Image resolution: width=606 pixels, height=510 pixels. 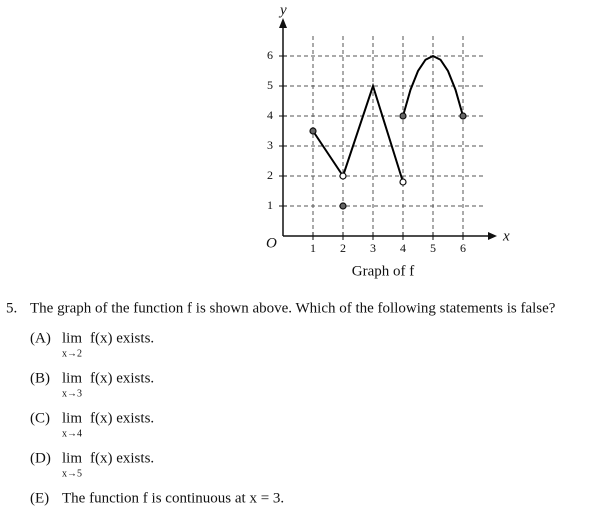 What do you see at coordinates (39, 498) in the screenshot?
I see `choice-letter: (E)` at bounding box center [39, 498].